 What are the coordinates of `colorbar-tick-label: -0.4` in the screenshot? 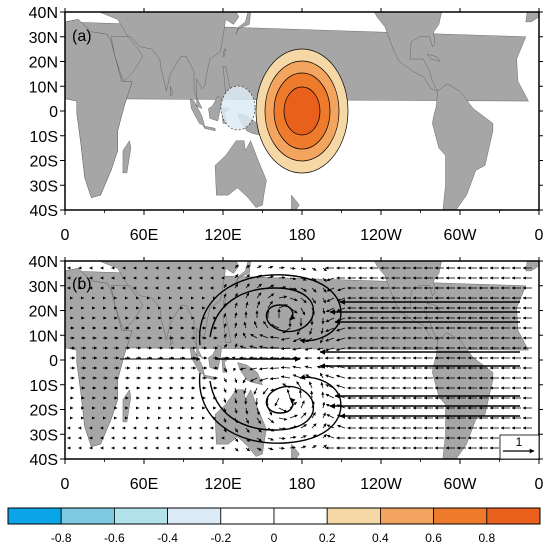 It's located at (167, 538).